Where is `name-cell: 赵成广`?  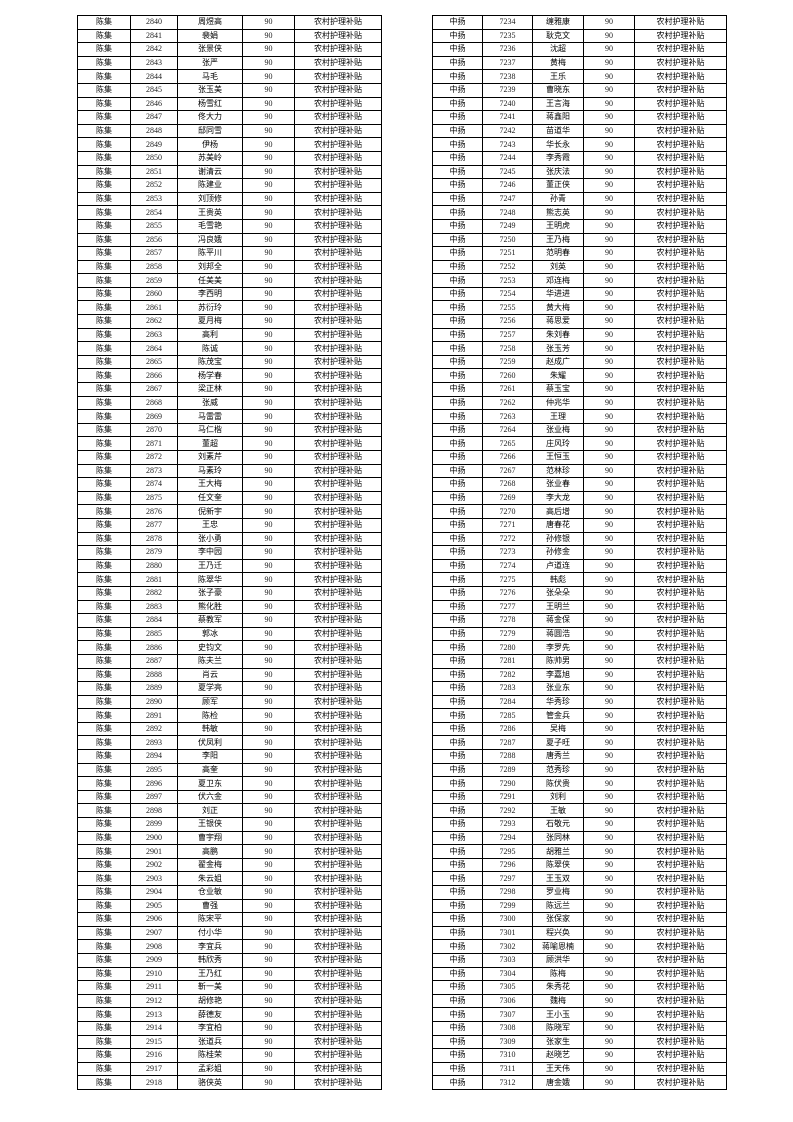
name-cell: 赵成广 is located at coordinates (558, 362).